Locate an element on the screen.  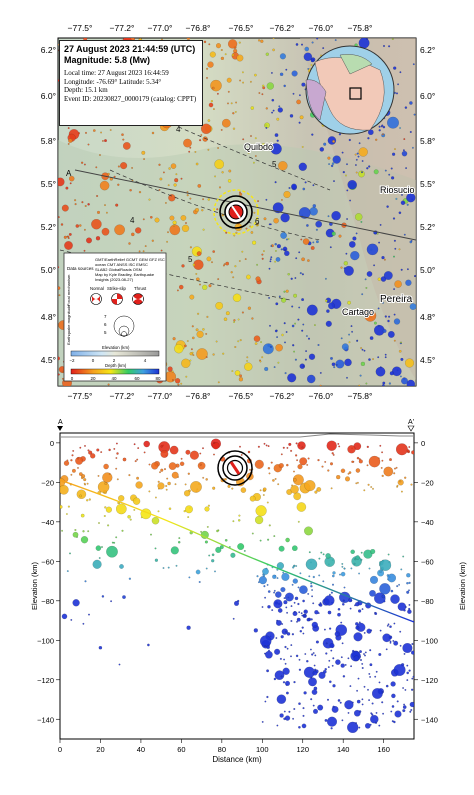
y-tick-label: −100 is located at coordinates (45, 640).